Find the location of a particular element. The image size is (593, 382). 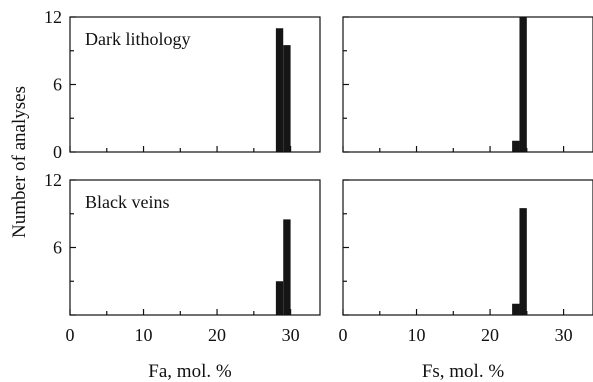

panel-label: Black veins is located at coordinates (127, 202).